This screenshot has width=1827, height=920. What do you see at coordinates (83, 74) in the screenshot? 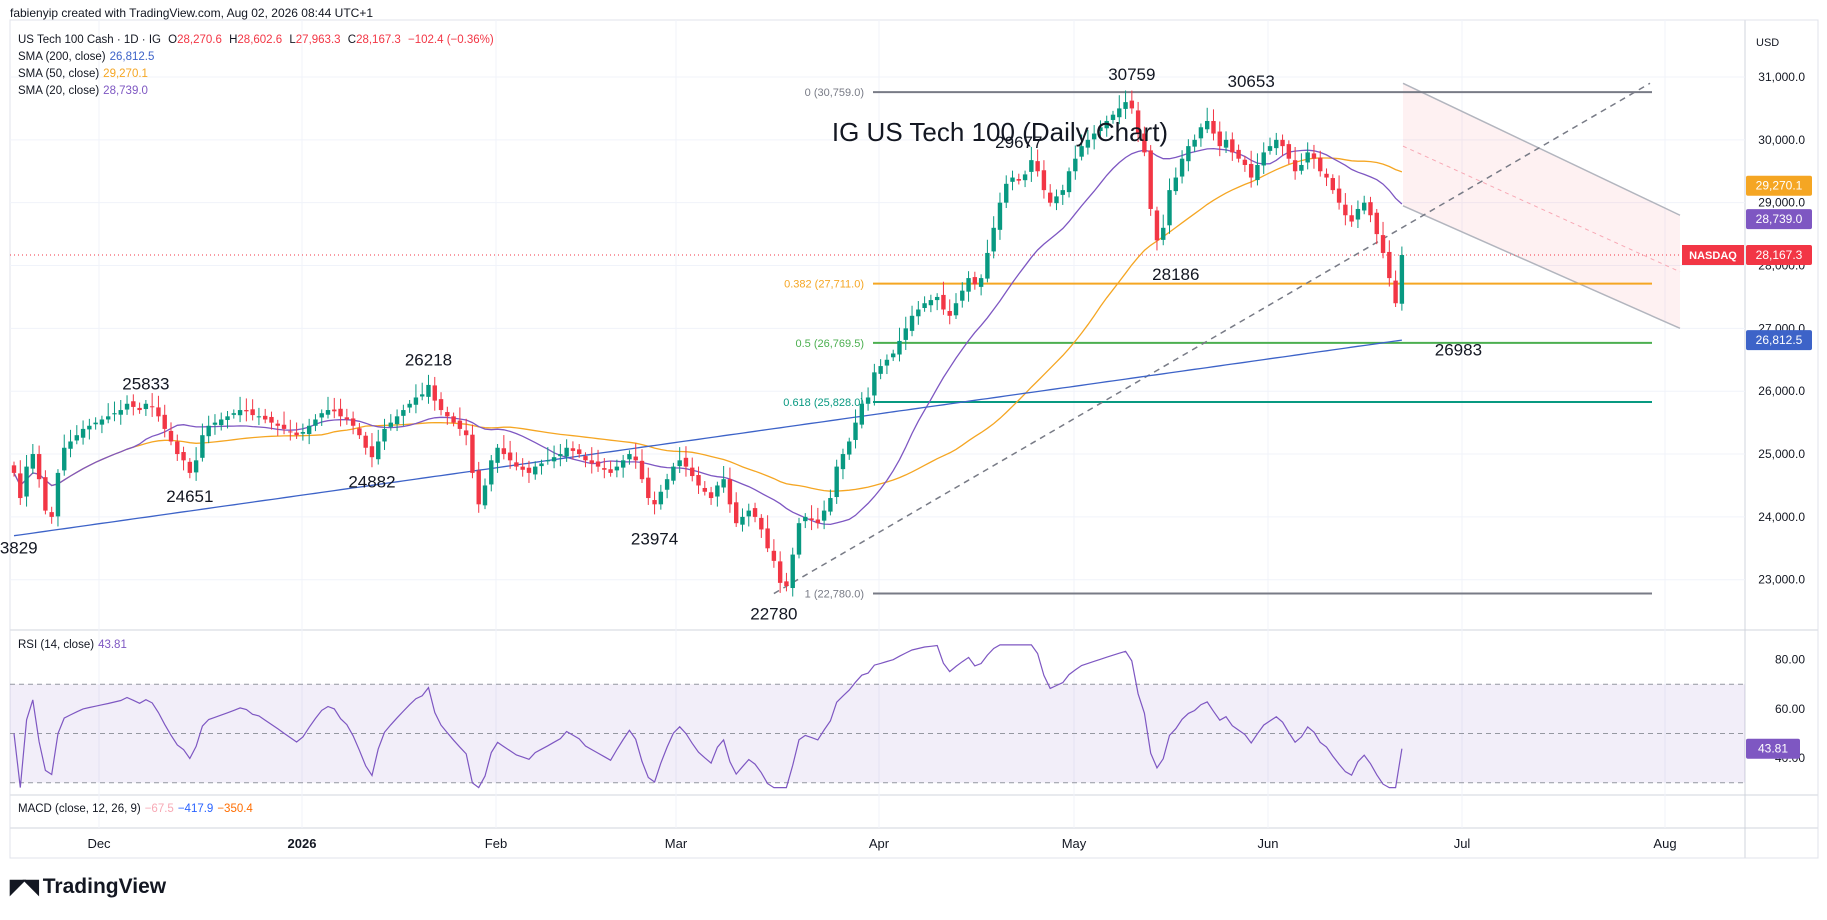
I see `sma50-legend: SMA (50, close) 29,270.1` at bounding box center [83, 74].